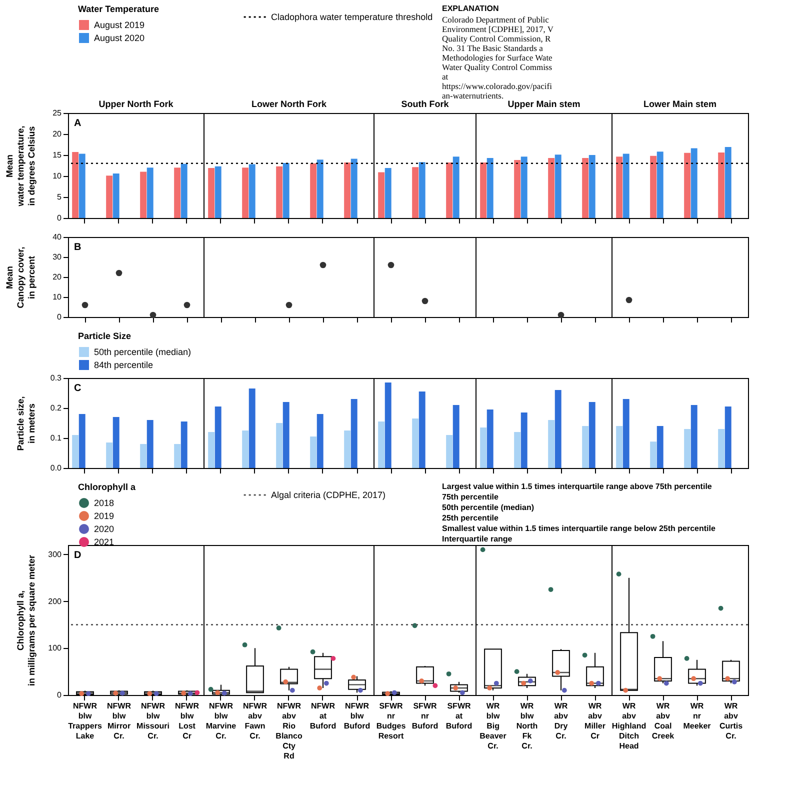 Image resolution: width=807 pixels, height=791 pixels. What do you see at coordinates (544, 104) in the screenshot?
I see `text: Upper Main stem` at bounding box center [544, 104].